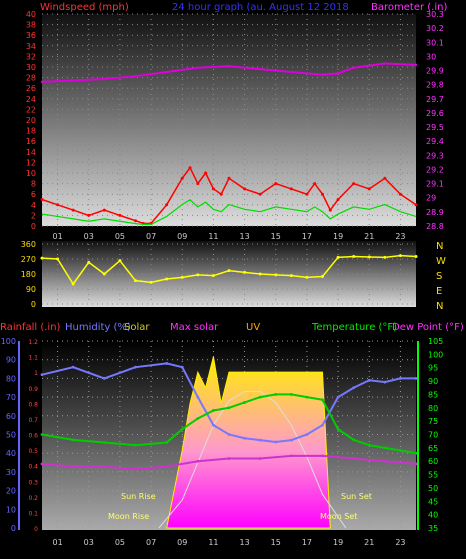 The image size is (466, 559). I want to click on windspeed-tick-label: 40, so click(31, 14).